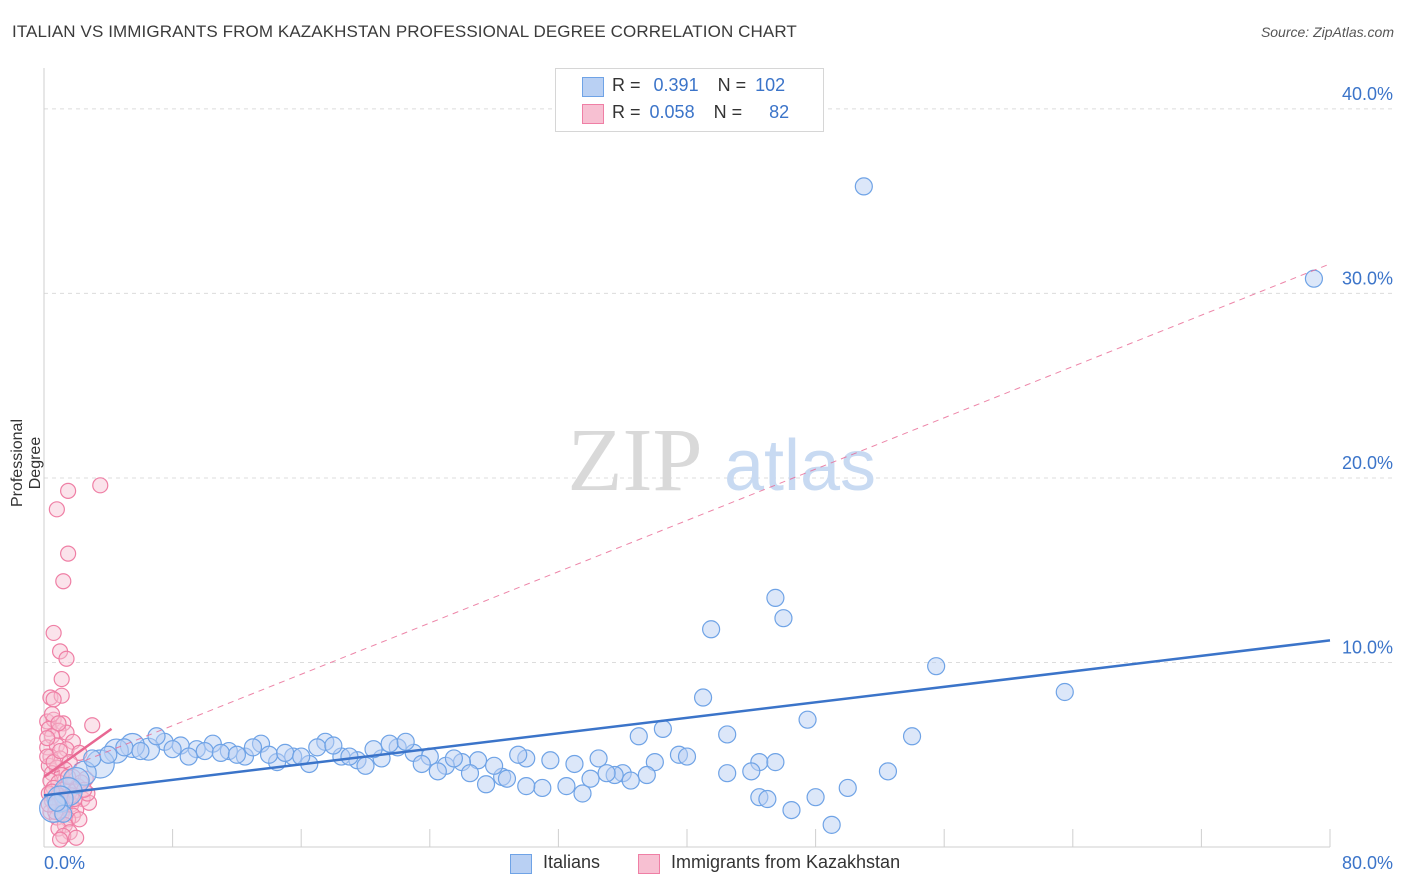 The width and height of the screenshot is (1406, 892). What do you see at coordinates (572, 862) in the screenshot?
I see `legend-label: Italians` at bounding box center [572, 862].